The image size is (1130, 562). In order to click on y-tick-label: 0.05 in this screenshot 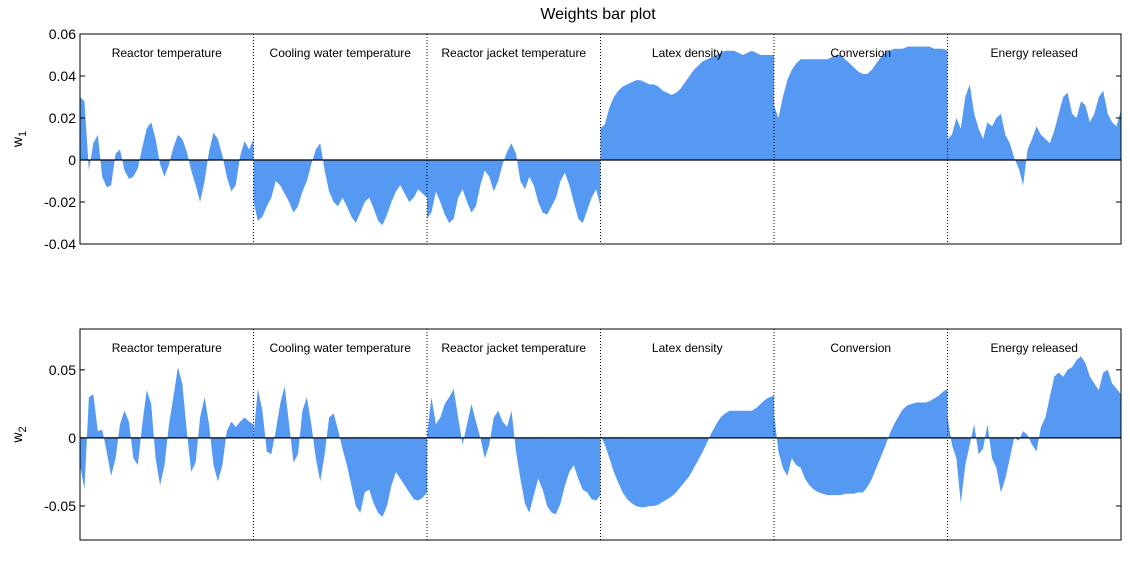, I will do `click(62, 370)`.